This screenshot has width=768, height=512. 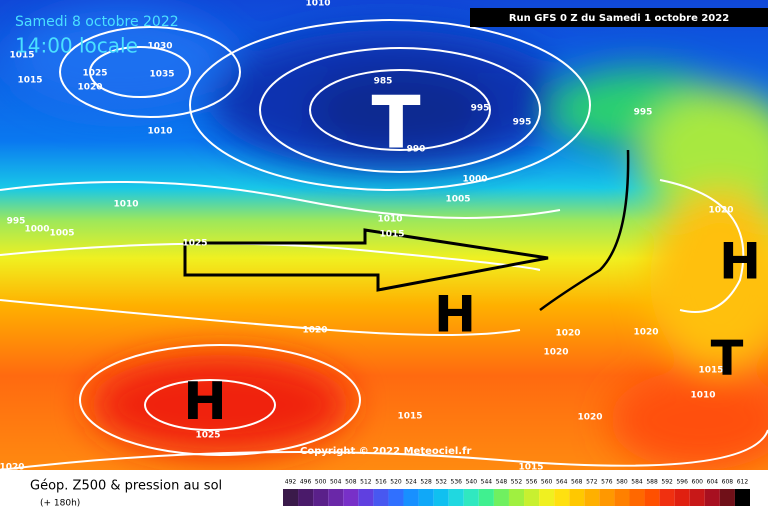 What do you see at coordinates (76, 46) in the screenshot?
I see `forecast-time: 14:00 locale` at bounding box center [76, 46].